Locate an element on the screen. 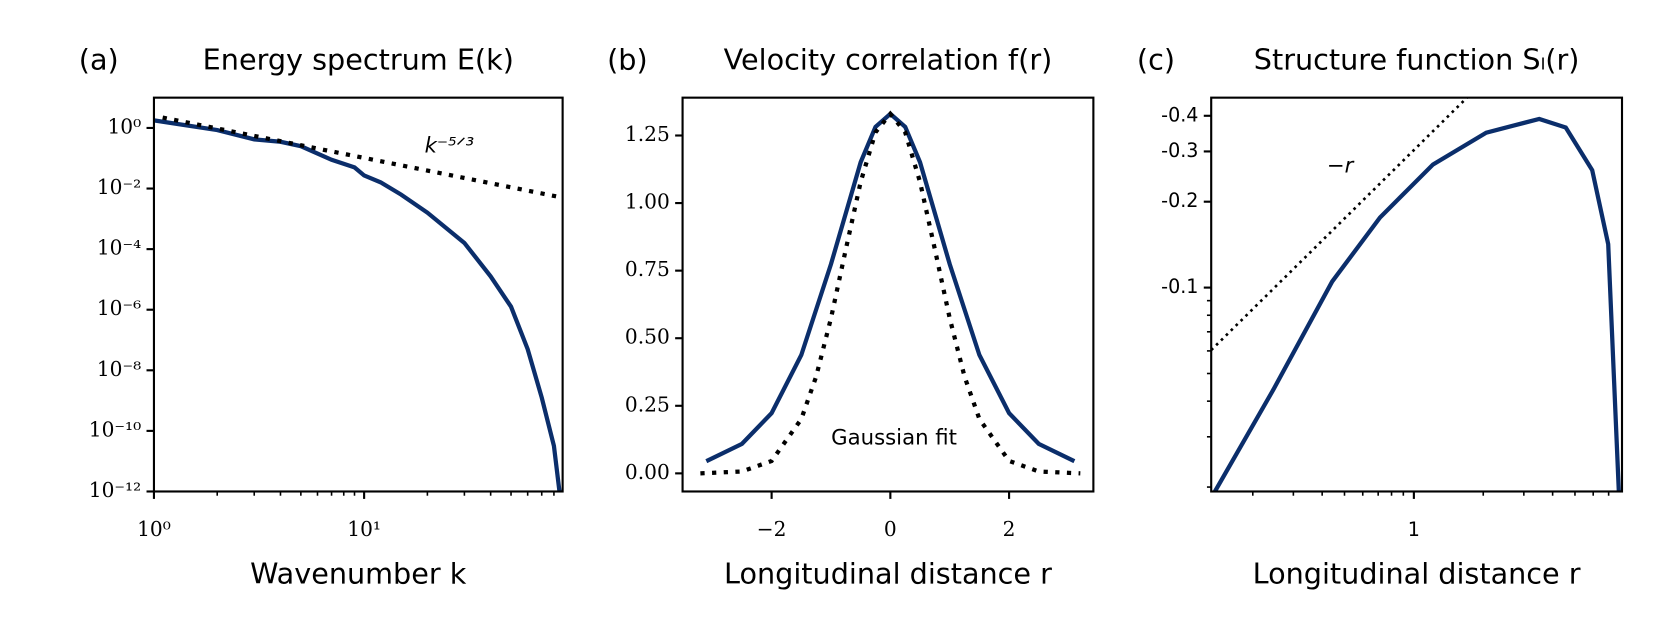 This screenshot has width=1656, height=630. y-tick-label: -0.3 is located at coordinates (1179, 150).